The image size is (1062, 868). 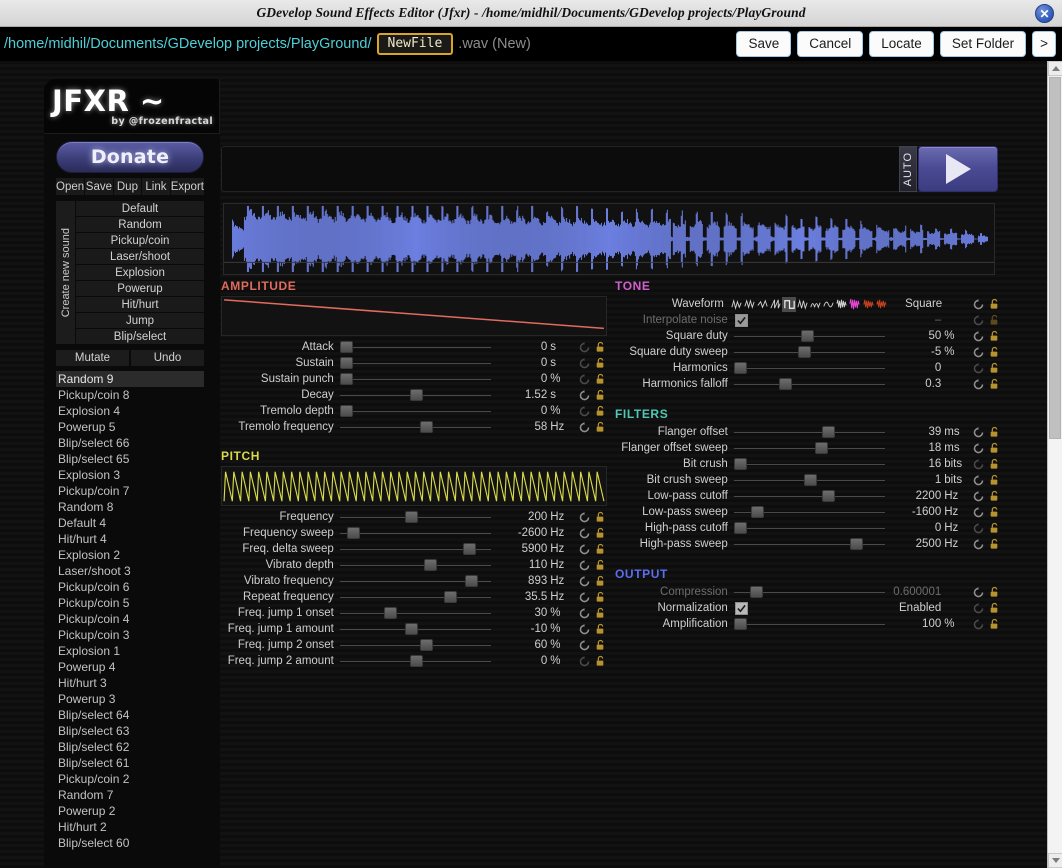 I want to click on slider-high-pass-cutoff, so click(x=809, y=528).